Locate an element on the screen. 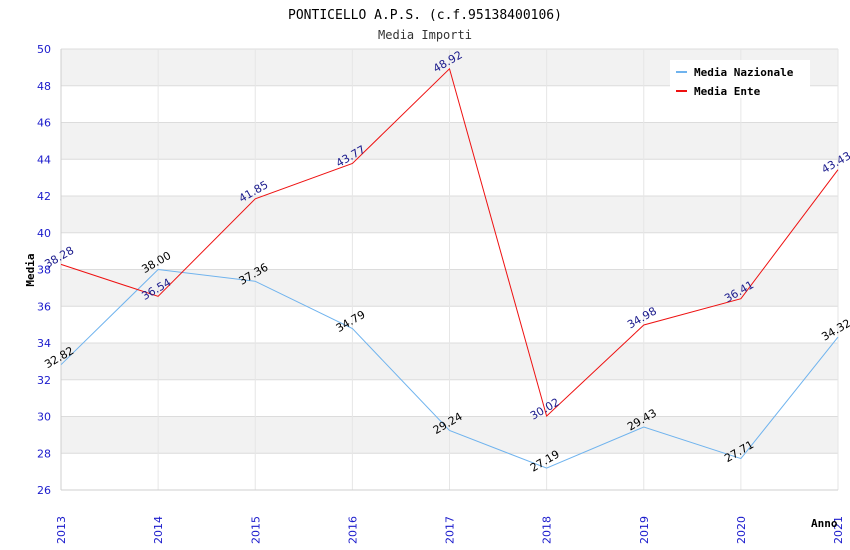  y-tick-label: 30 is located at coordinates (44, 417).